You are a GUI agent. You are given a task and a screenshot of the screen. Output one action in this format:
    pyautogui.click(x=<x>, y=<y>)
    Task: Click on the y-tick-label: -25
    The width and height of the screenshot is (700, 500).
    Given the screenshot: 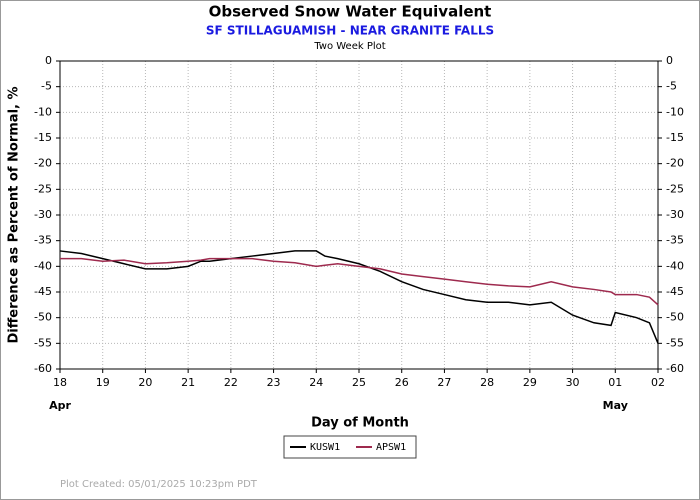 What is the action you would take?
    pyautogui.click(x=43, y=188)
    